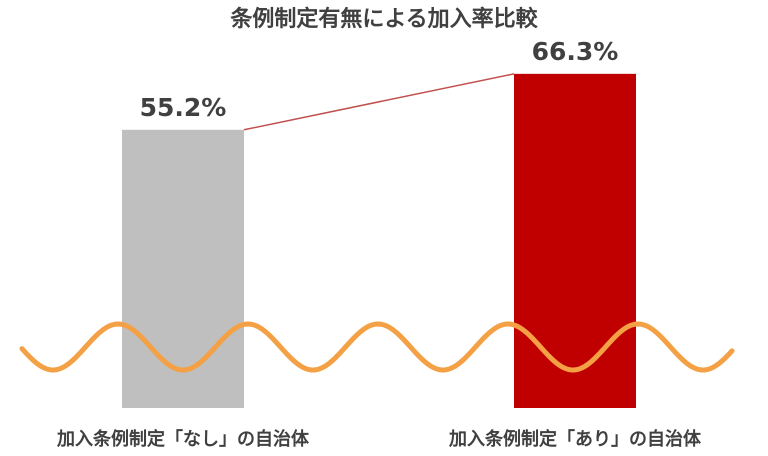 The image size is (768, 456). I want to click on trend-connector-line, so click(379, 102).